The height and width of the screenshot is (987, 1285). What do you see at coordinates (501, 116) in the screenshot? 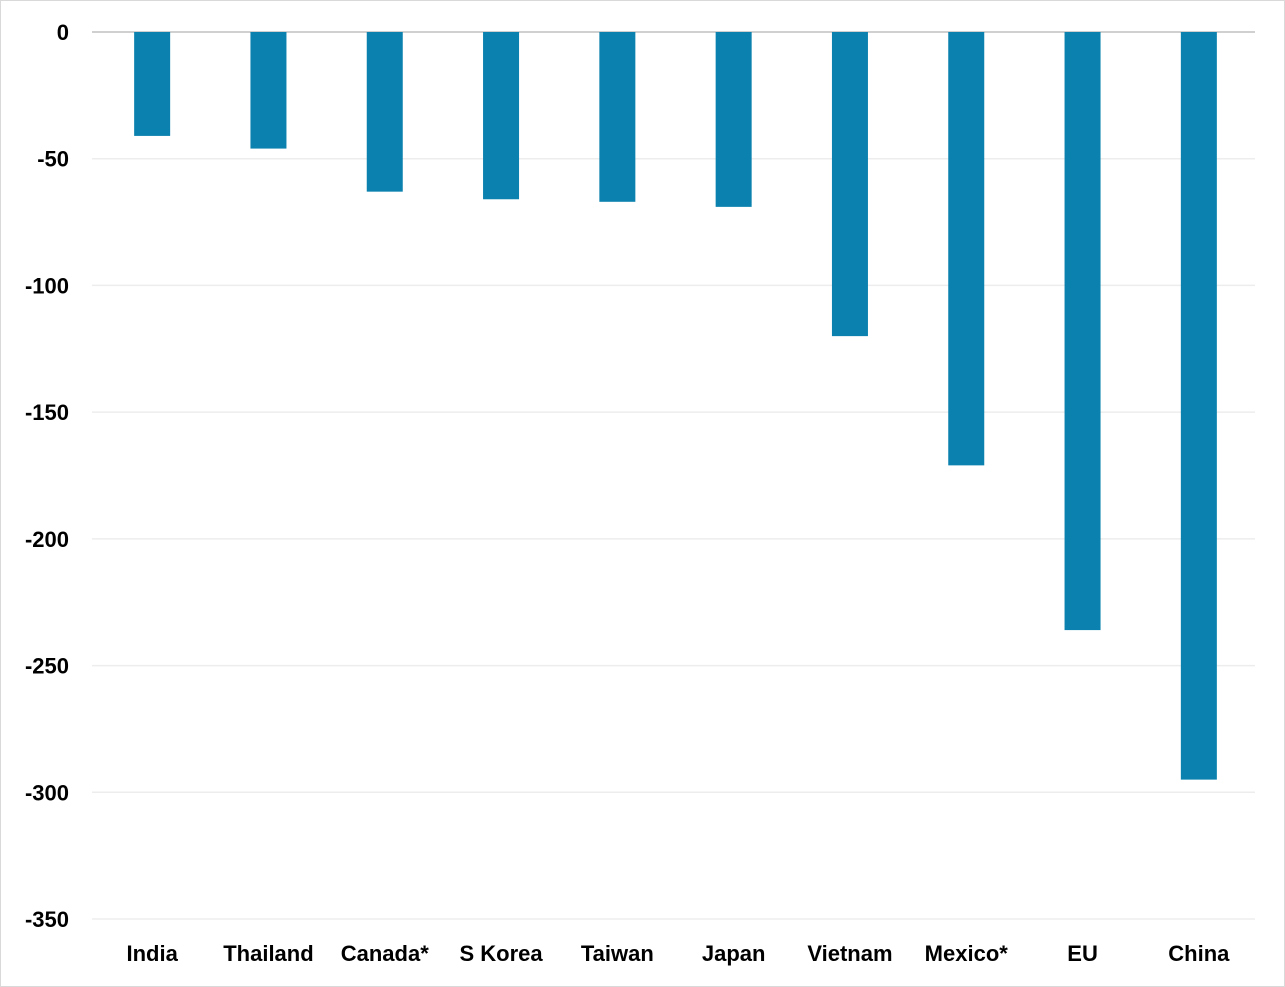
I see `bar-s-korea` at bounding box center [501, 116].